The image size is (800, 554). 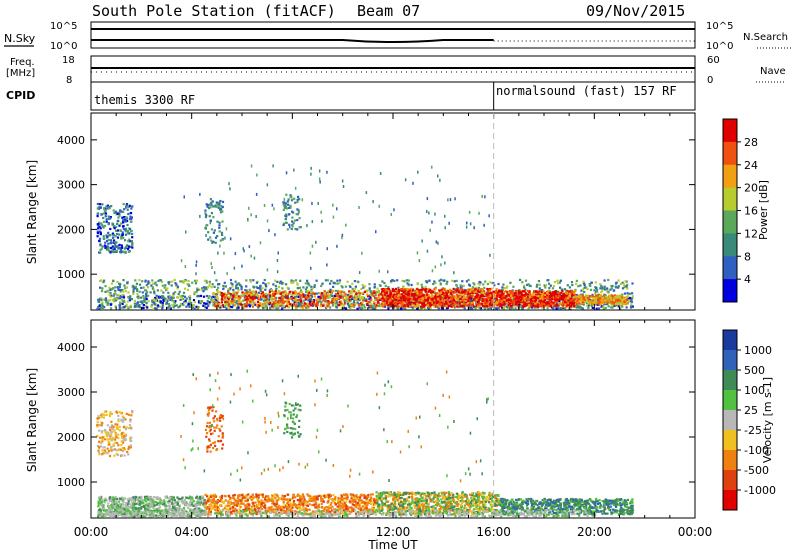 I want to click on power-ylabel: Slant Range [km], so click(x=32, y=212).